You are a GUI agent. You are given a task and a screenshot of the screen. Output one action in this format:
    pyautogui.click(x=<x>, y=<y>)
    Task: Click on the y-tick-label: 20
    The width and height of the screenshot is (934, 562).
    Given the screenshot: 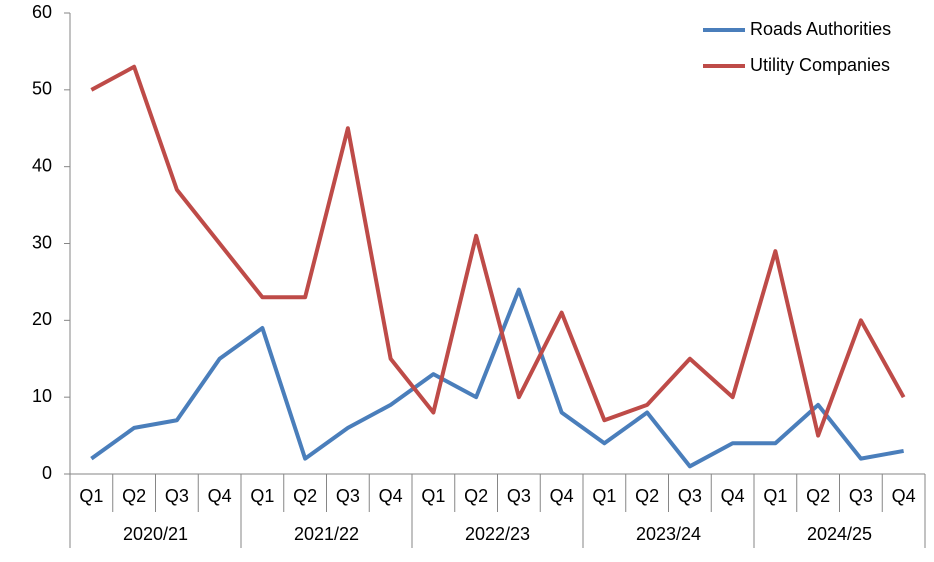 What is the action you would take?
    pyautogui.click(x=42, y=319)
    